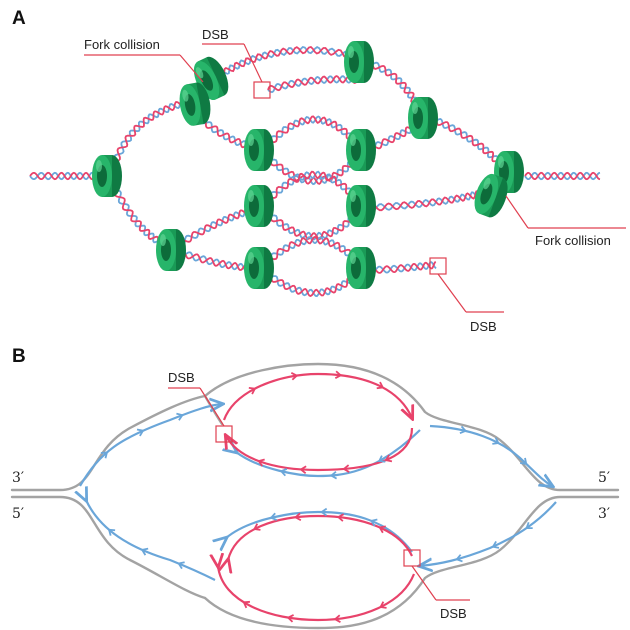 The height and width of the screenshot is (630, 630). What do you see at coordinates (313, 283) in the screenshot?
I see `helix-bottom-bottom` at bounding box center [313, 283].